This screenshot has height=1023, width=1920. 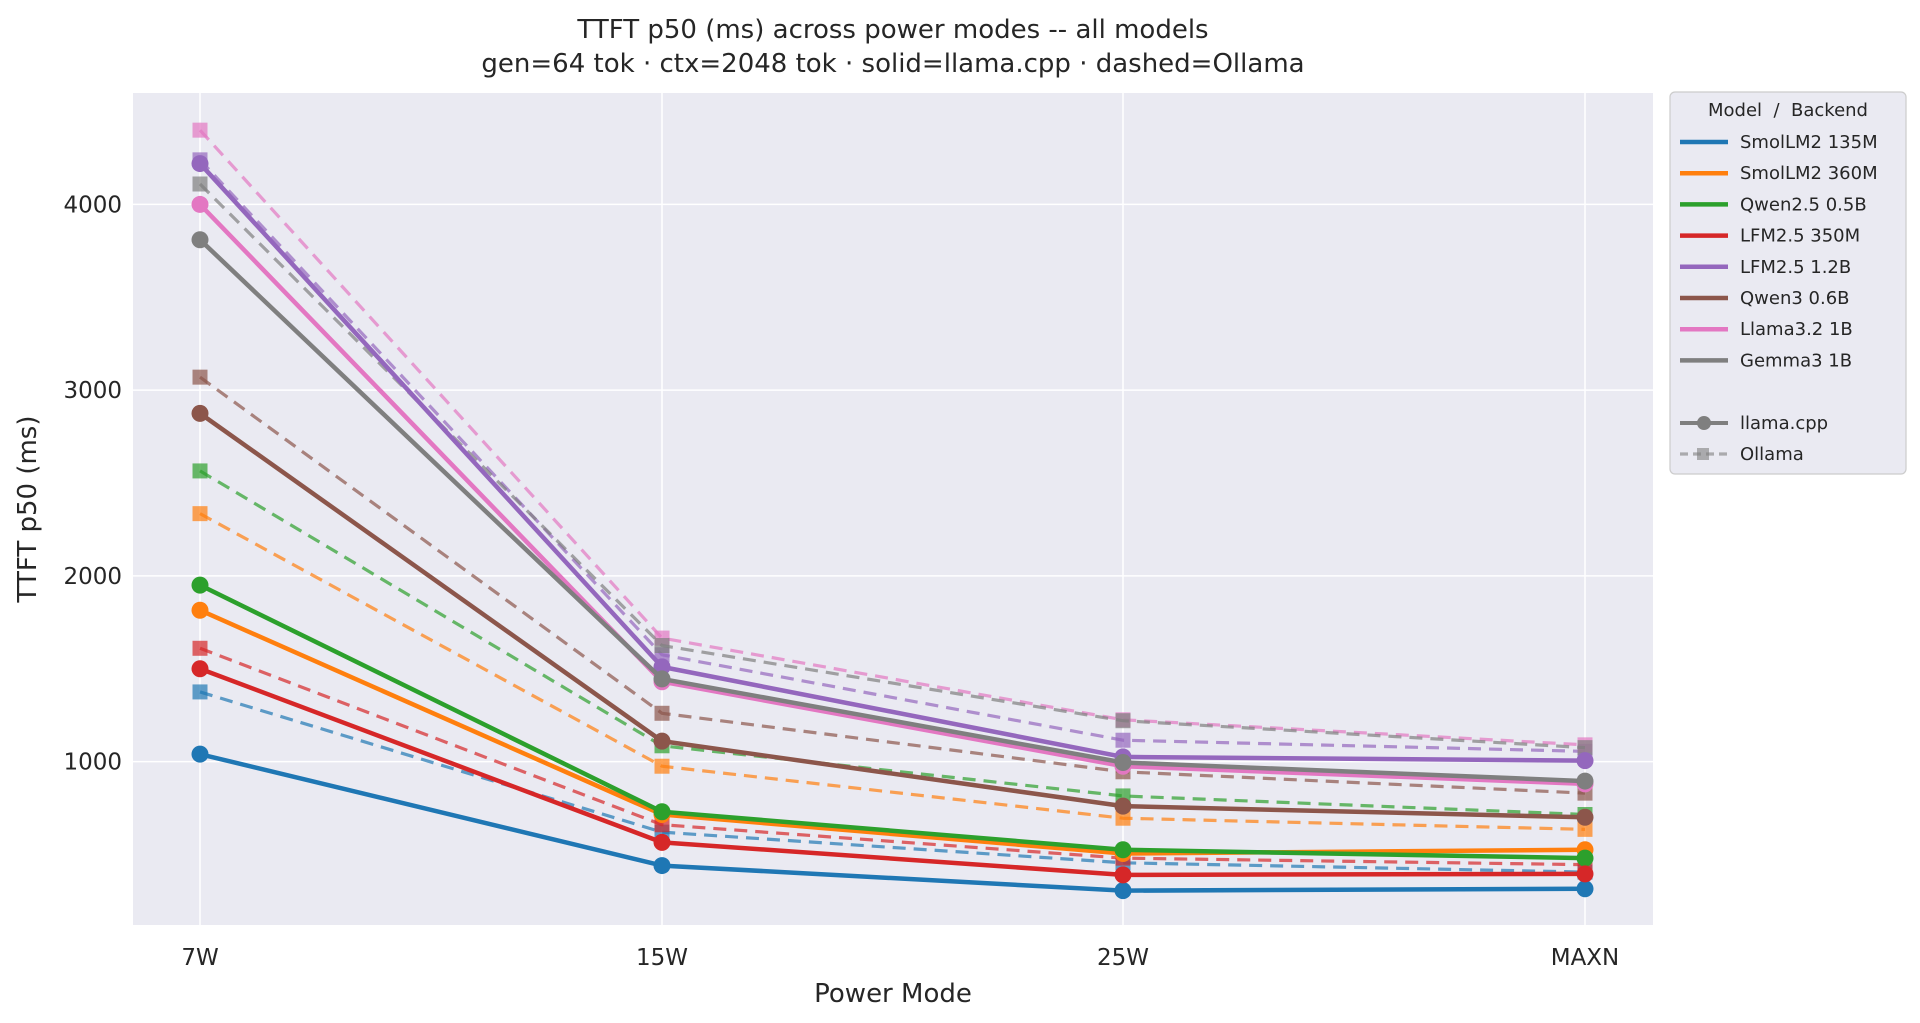 I want to click on legend-item: Qwen2.5 0.5B, so click(x=1773, y=204).